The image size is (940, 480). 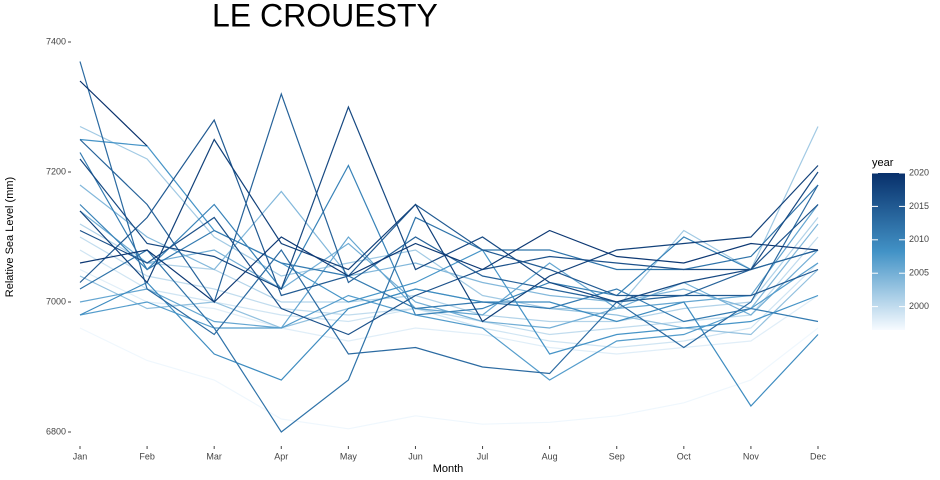 I want to click on x-tick-label: Mar, so click(x=214, y=456).